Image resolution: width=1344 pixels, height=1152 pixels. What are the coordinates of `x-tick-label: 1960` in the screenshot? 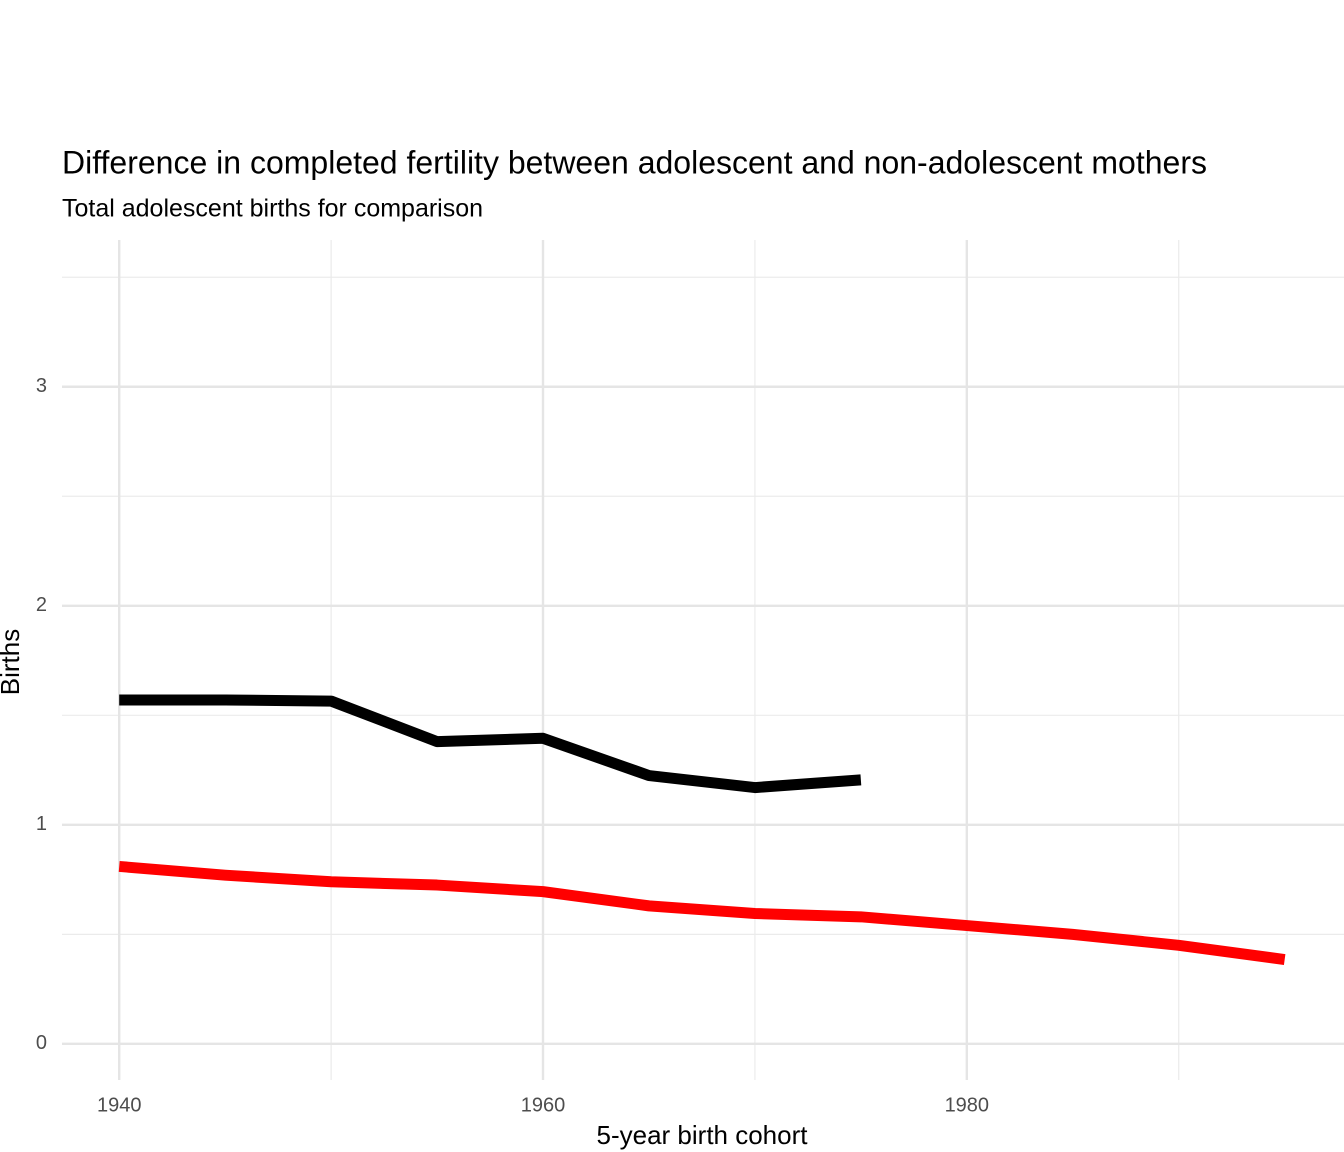 It's located at (543, 1105).